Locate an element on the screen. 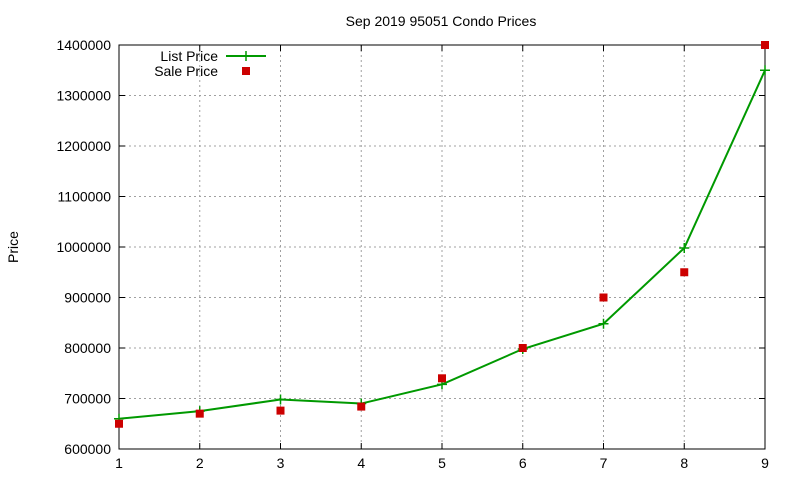 The image size is (800, 480). y-axis-label: Price is located at coordinates (13, 247).